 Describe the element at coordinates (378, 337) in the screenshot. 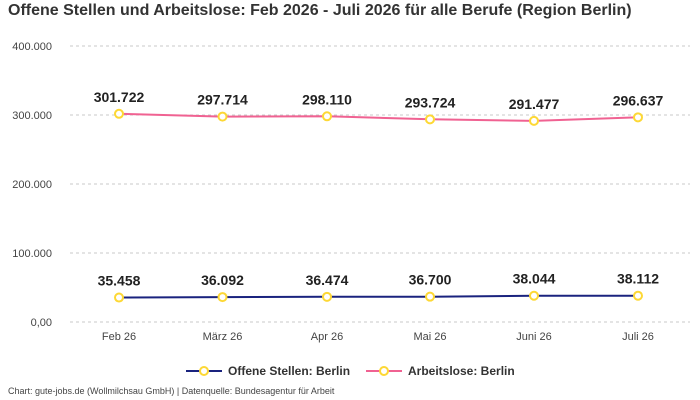

I see `x-axis-ticks: Feb 26 März 26 Apr 26 Mai 26 Juni 26 Juli 26` at that location.